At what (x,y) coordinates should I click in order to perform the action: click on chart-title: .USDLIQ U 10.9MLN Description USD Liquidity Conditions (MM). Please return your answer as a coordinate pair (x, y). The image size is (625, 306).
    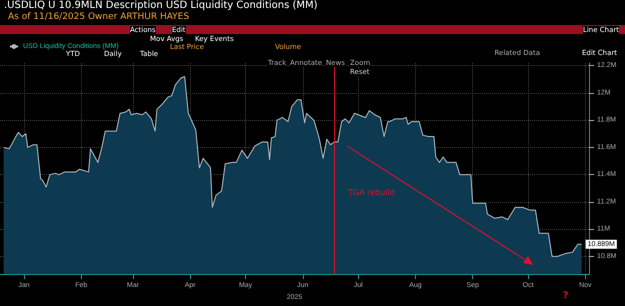
    Looking at the image, I should click on (161, 5).